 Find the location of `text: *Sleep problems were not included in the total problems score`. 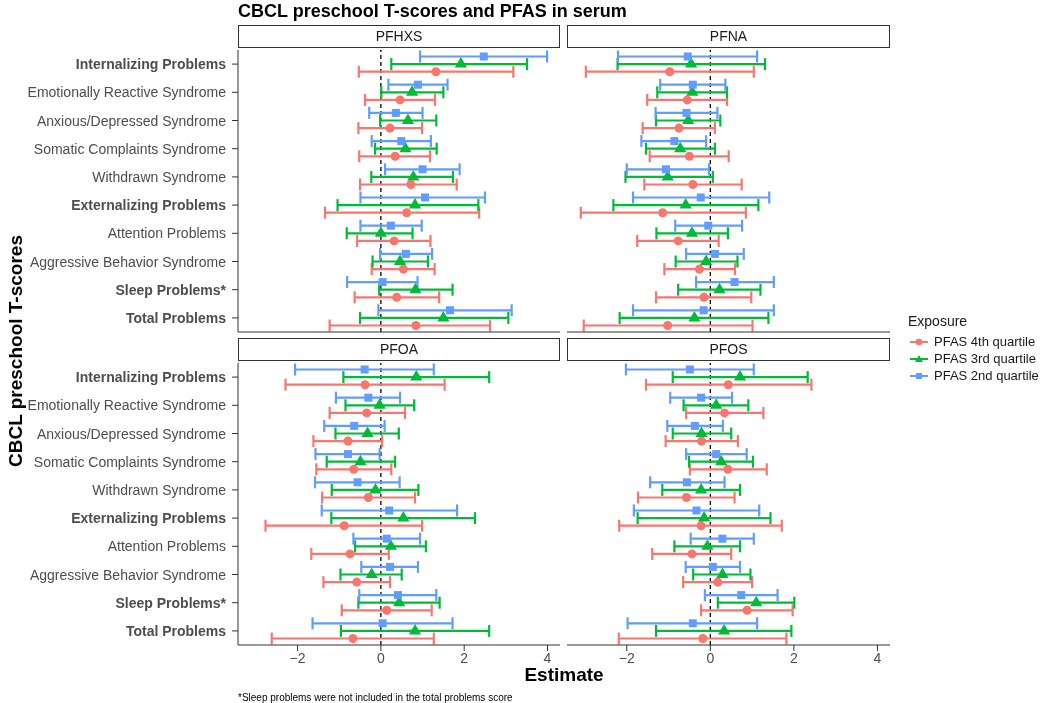

text: *Sleep problems were not included in the total problems score is located at coordinates (375, 697).